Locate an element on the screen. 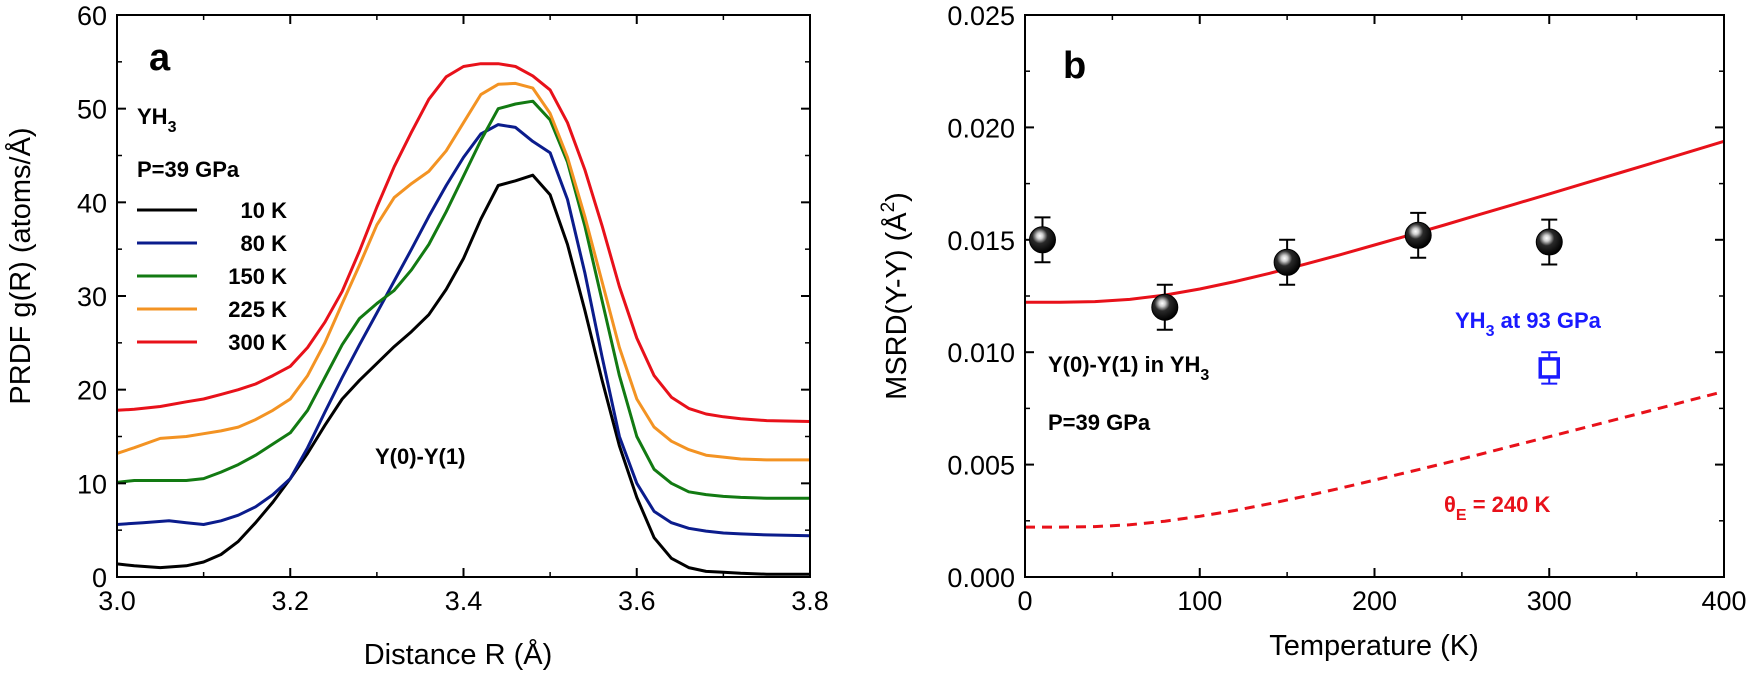 The height and width of the screenshot is (675, 1750). einstein-label: θE = 240 K is located at coordinates (1497, 508).